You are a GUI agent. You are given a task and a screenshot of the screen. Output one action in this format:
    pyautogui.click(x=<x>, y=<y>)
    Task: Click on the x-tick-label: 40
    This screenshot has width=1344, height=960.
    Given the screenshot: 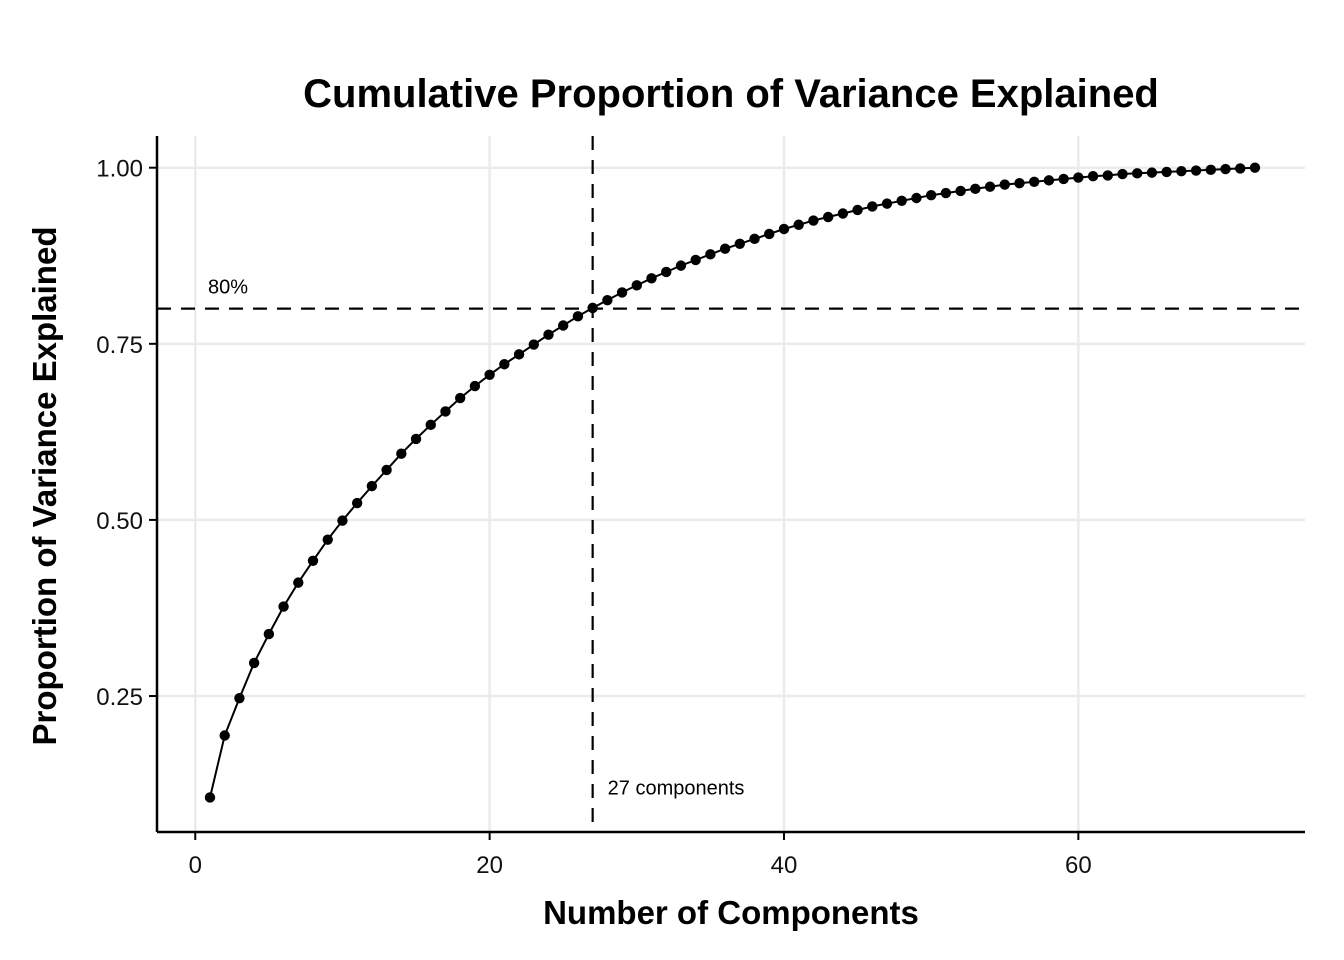 What is the action you would take?
    pyautogui.click(x=784, y=865)
    